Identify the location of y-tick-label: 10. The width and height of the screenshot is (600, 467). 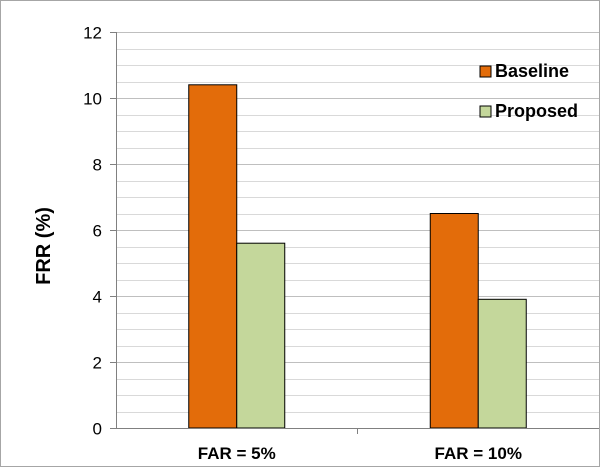
(92, 99).